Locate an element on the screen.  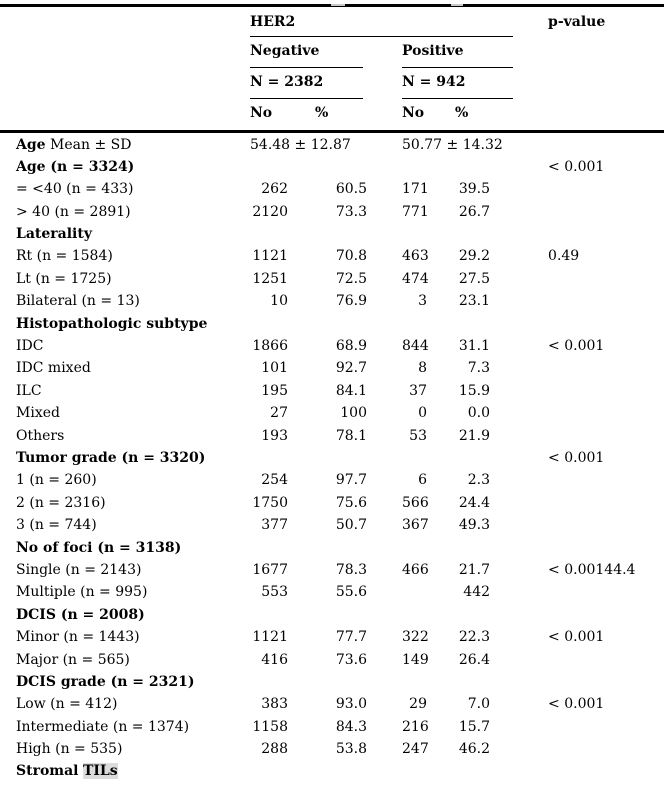
table-row: ILC 195 84.1 37 15.9 is located at coordinates (332, 391).